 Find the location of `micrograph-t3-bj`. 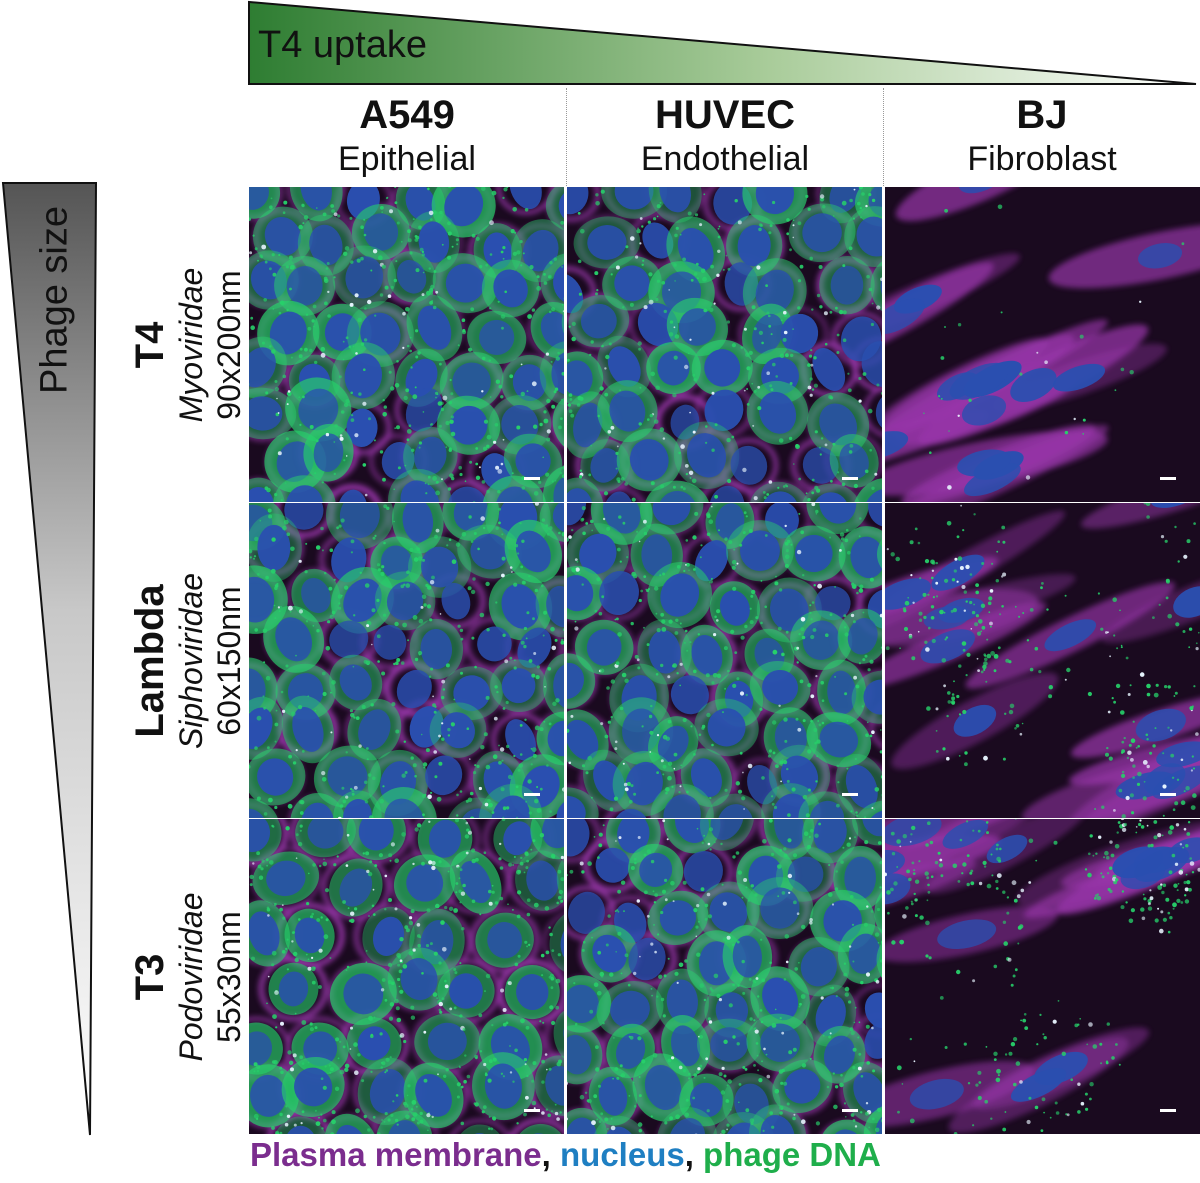

micrograph-t3-bj is located at coordinates (1042, 976).